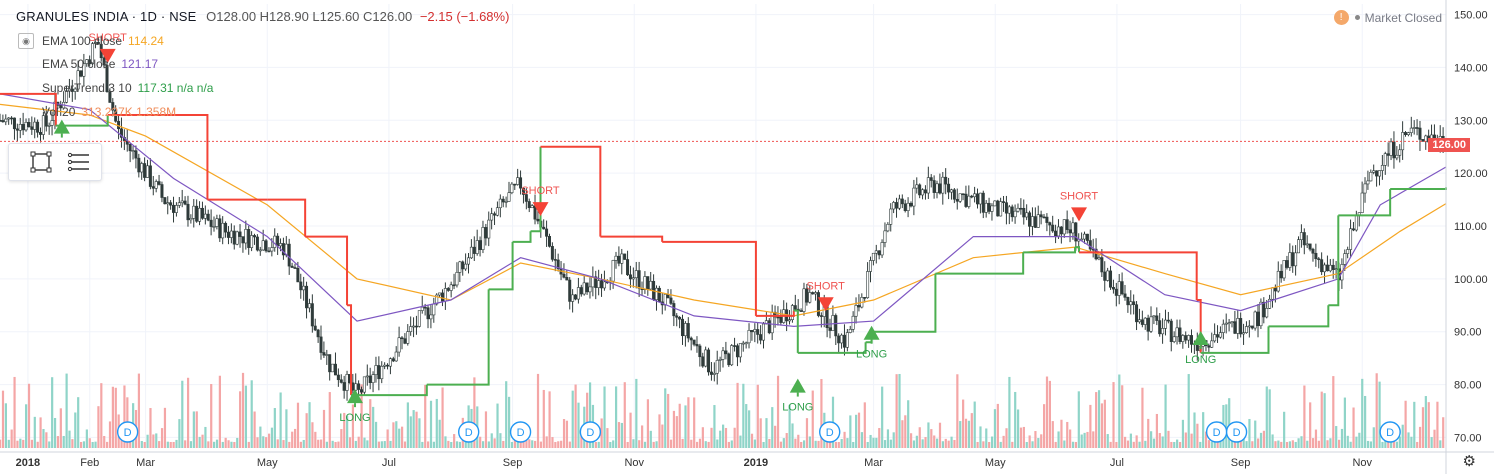  I want to click on symbol-title: GRANULES INDIA · 1D · NSE, so click(106, 16).